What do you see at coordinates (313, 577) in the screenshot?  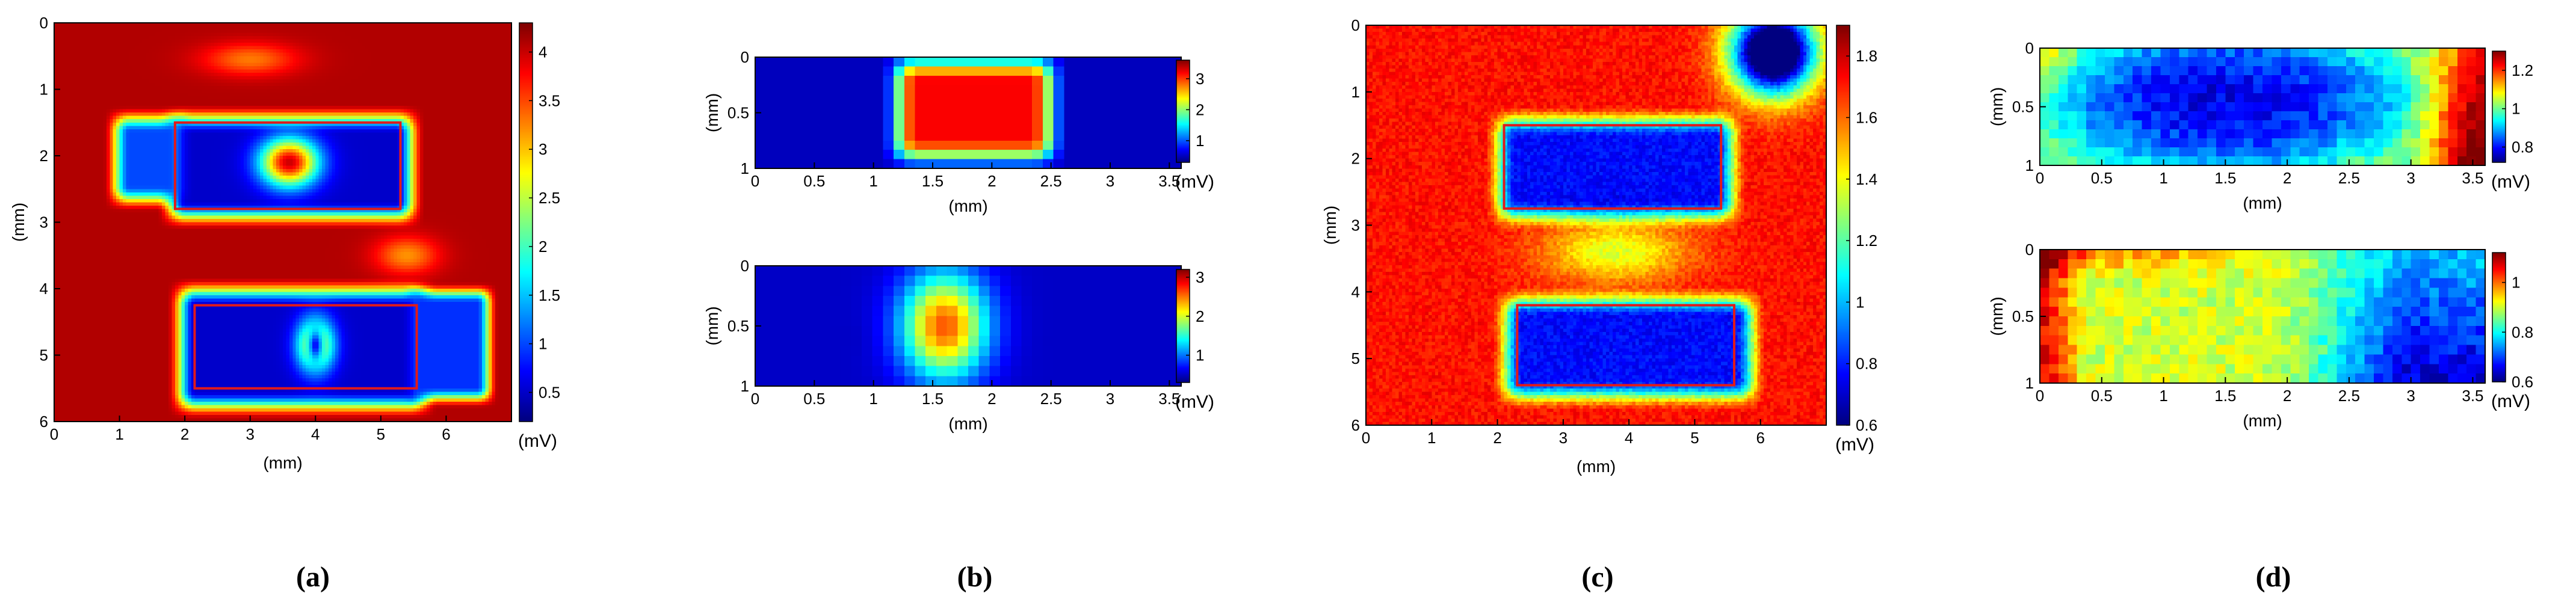 I see `panel-label-a: (a)` at bounding box center [313, 577].